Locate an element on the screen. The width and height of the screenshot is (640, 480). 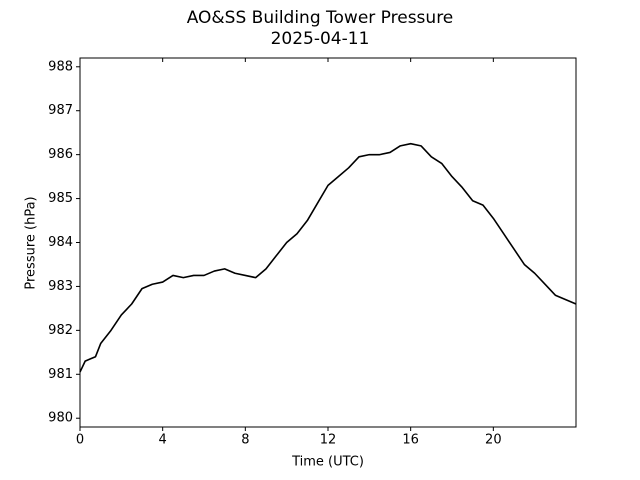
y-tick-label: 980 is located at coordinates (60, 418).